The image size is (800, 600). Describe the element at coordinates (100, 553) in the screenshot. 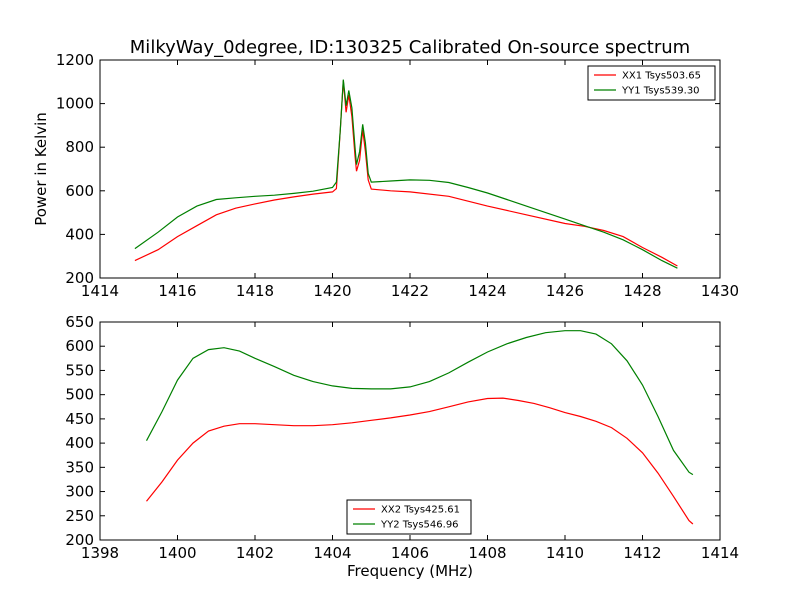

I see `x-tick-label-1-0: 1398` at that location.